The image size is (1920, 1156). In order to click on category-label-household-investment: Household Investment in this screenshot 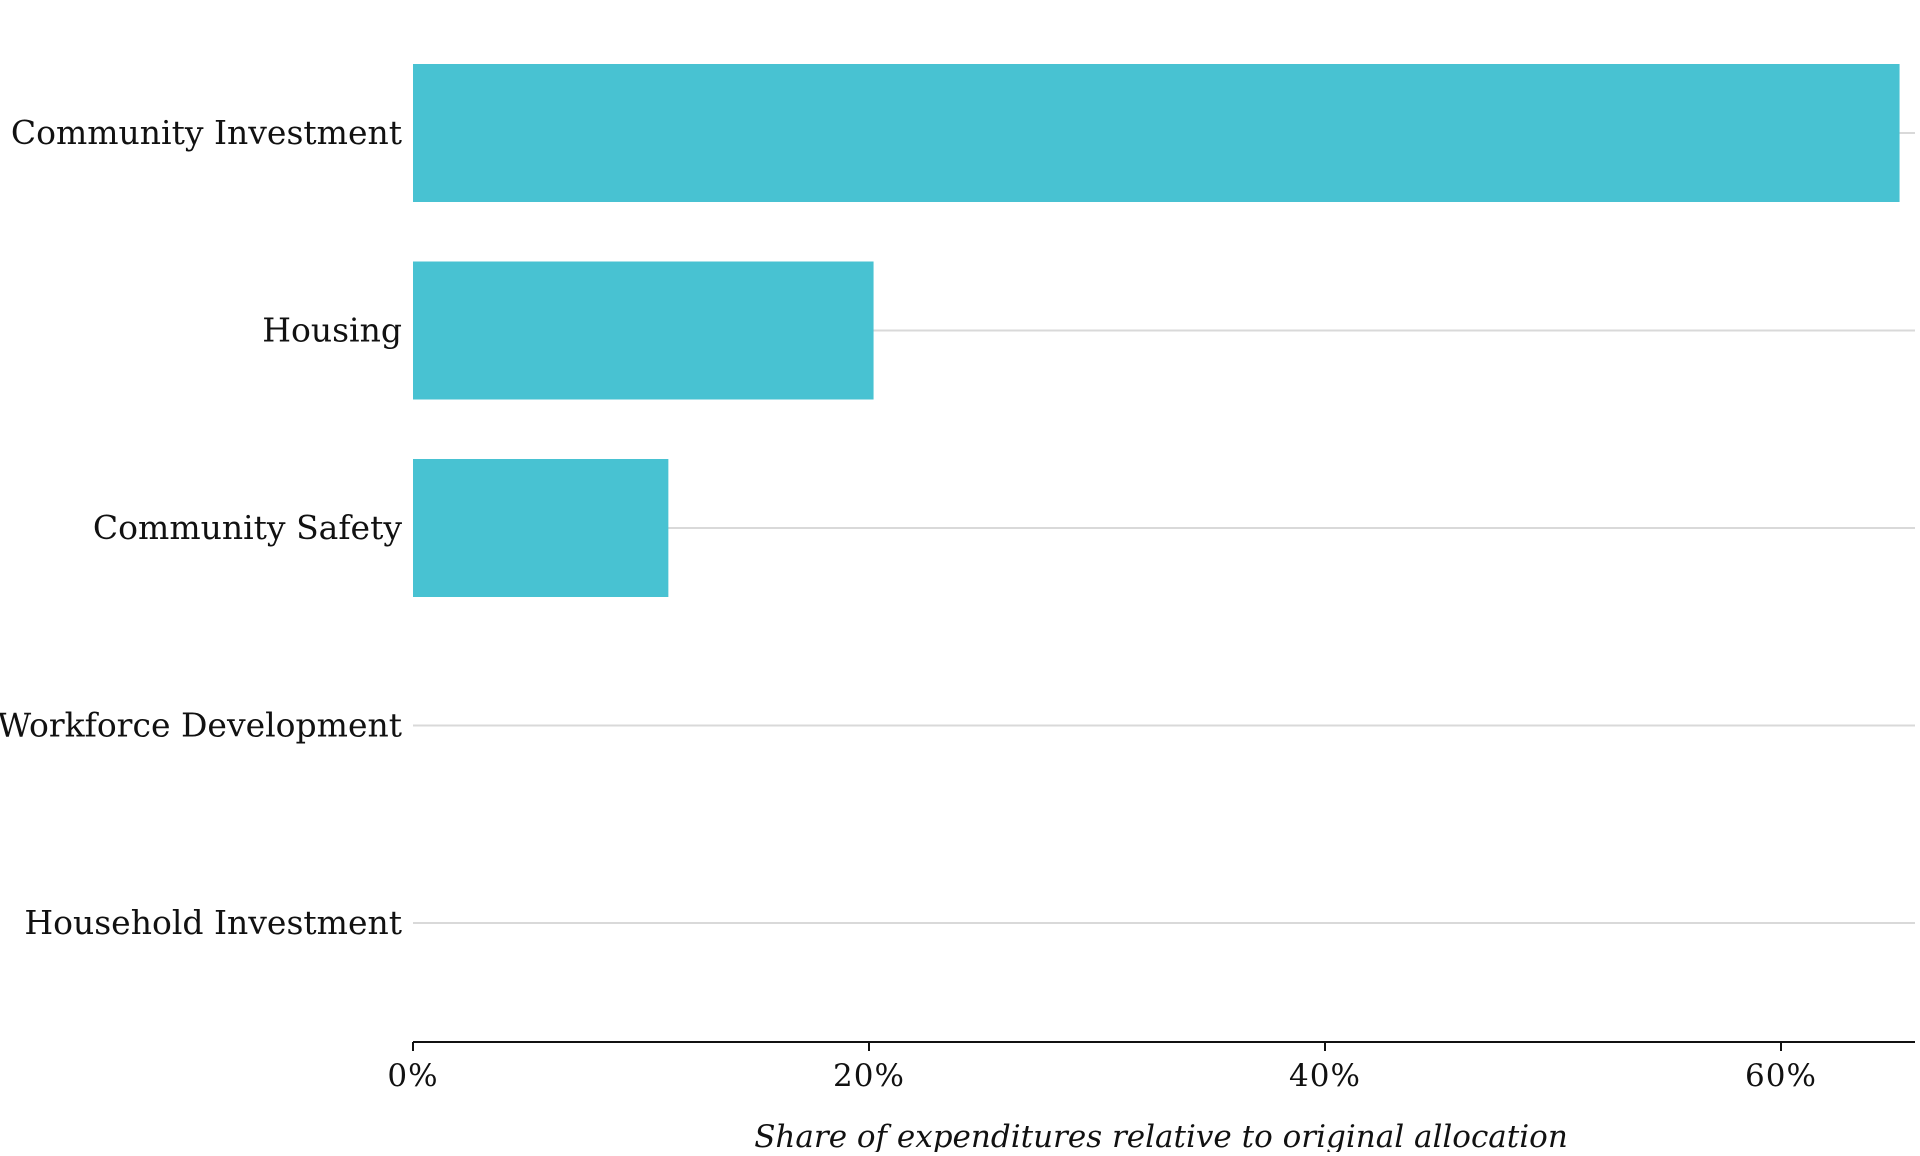, I will do `click(213, 922)`.